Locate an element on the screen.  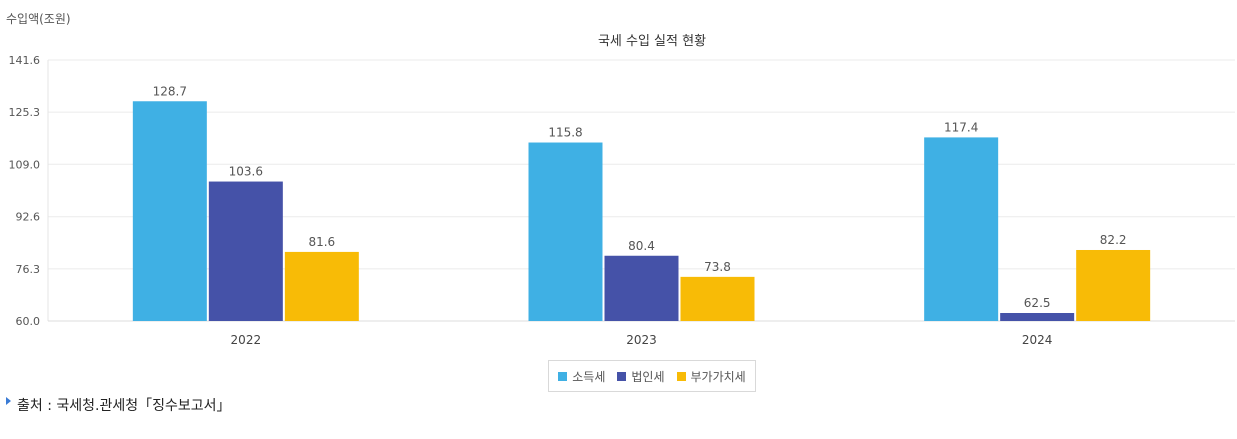
y-tick-label: 60.0 is located at coordinates (28, 321).